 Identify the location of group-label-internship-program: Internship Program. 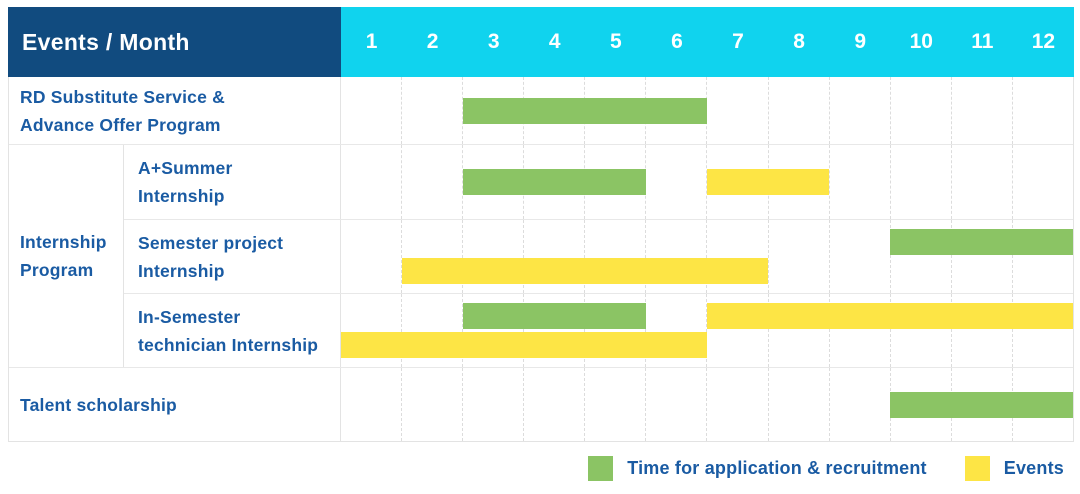
(66, 256).